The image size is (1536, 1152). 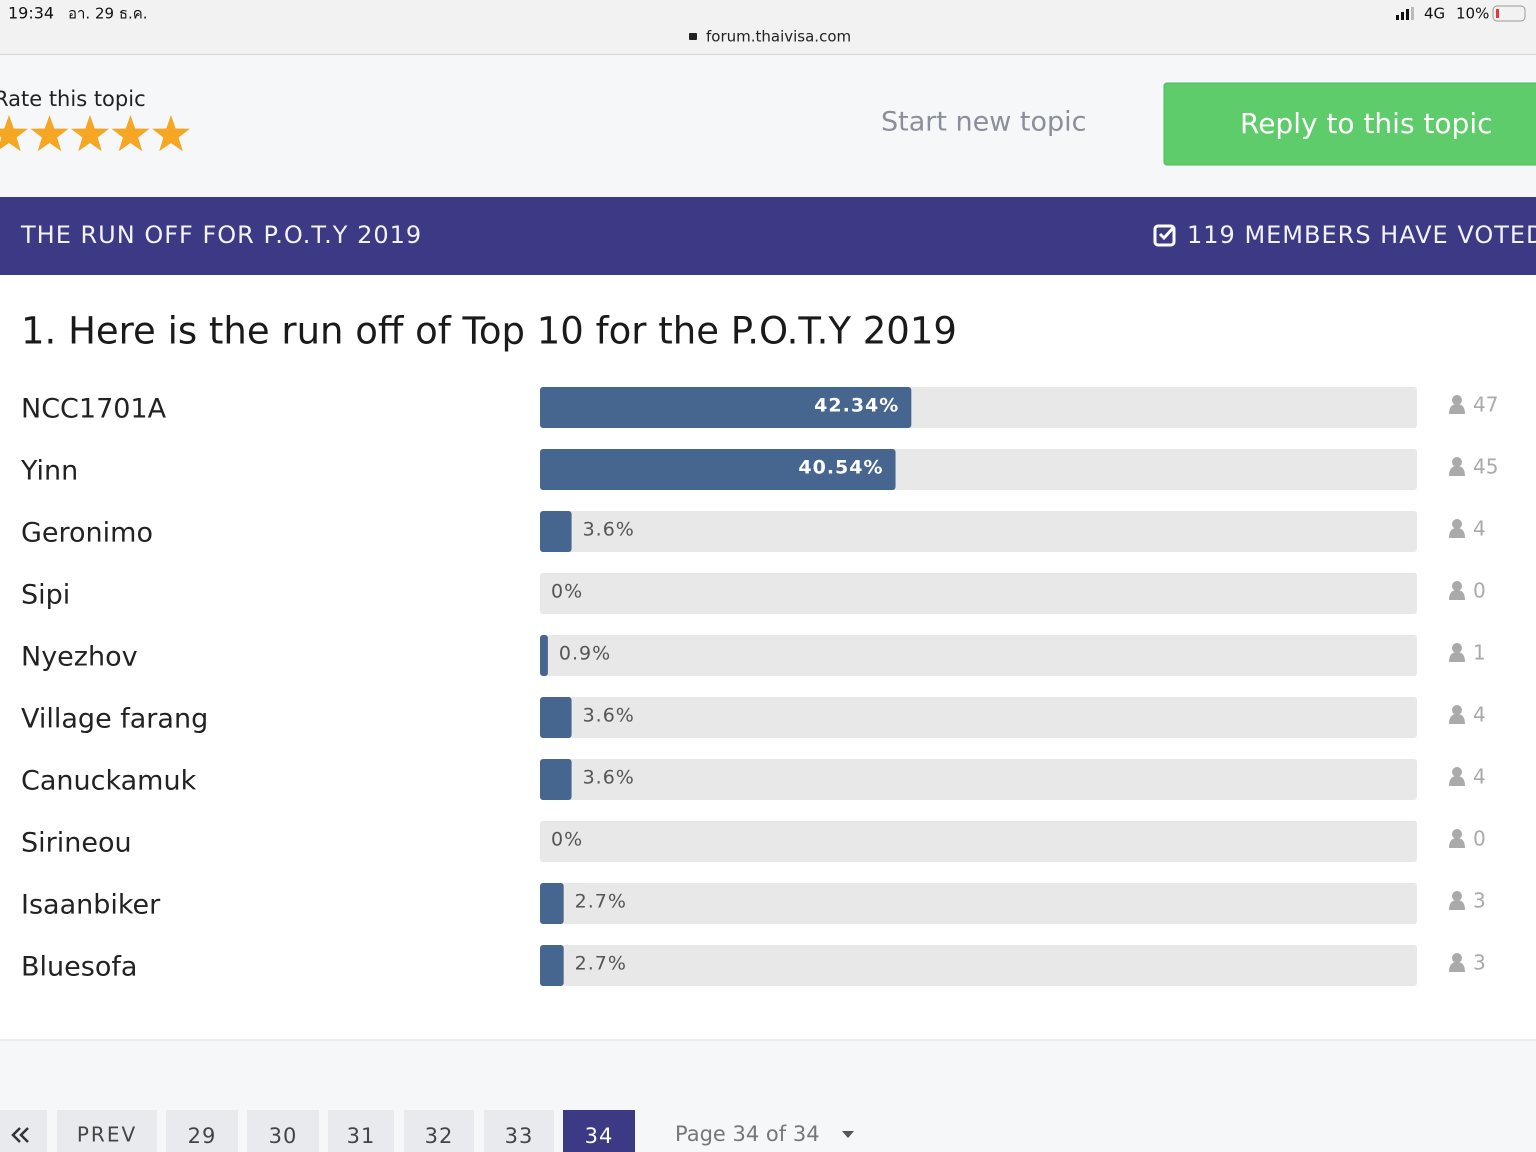 I want to click on option-name: Isaanbiker, so click(x=91, y=905).